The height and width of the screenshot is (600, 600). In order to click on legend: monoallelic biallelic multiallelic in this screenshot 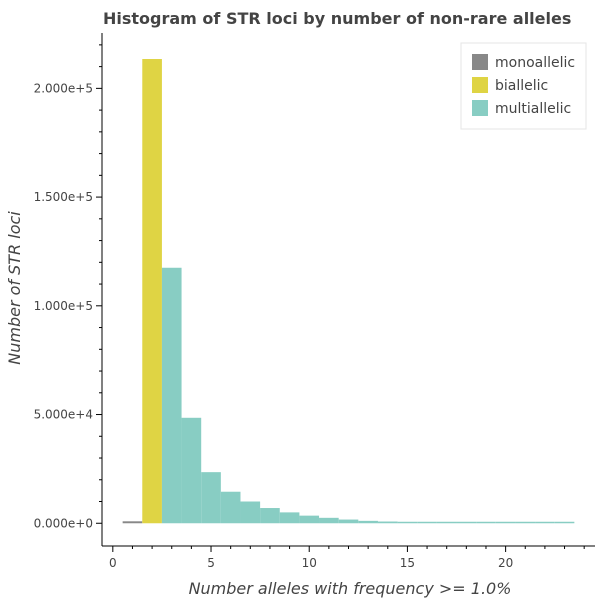, I will do `click(523, 86)`.